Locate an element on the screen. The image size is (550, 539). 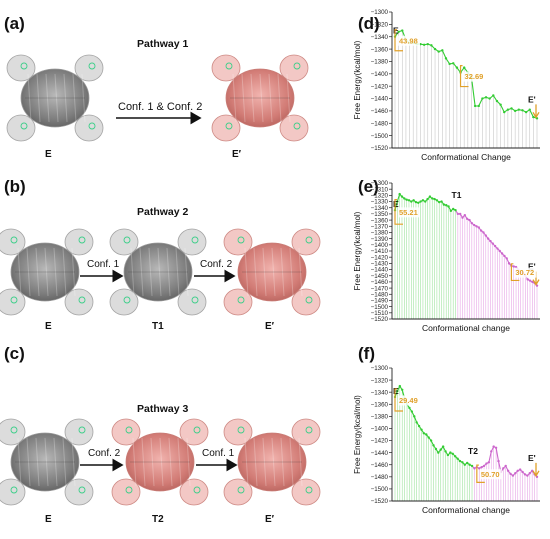
panel-label-a: (a) is located at coordinates (14, 23).